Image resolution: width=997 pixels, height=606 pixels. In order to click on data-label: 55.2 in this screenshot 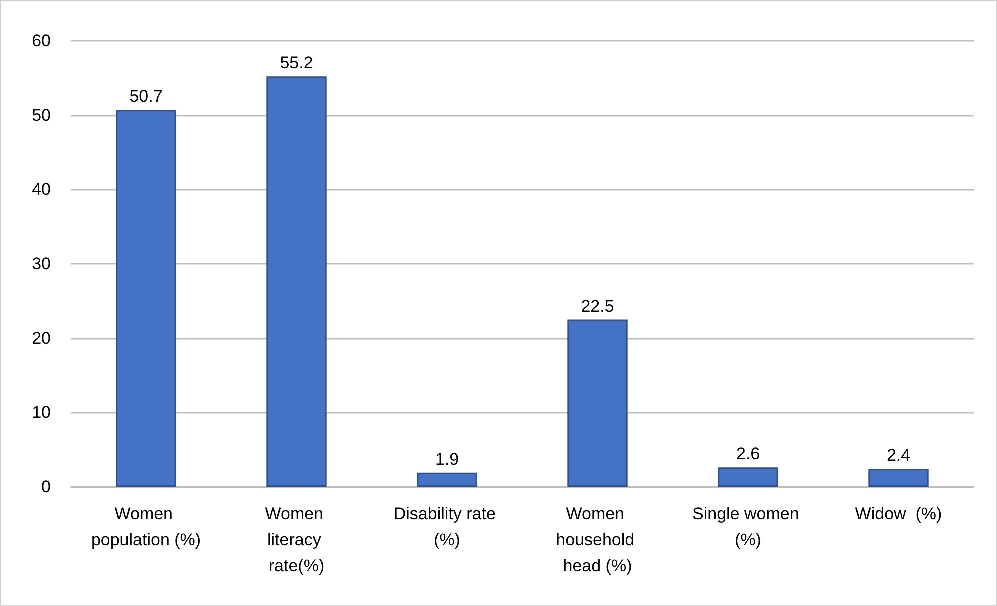, I will do `click(297, 63)`.